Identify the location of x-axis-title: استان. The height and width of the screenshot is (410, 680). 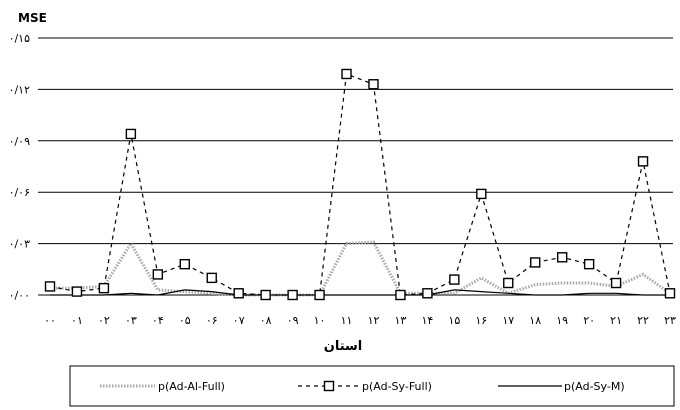
(343, 346).